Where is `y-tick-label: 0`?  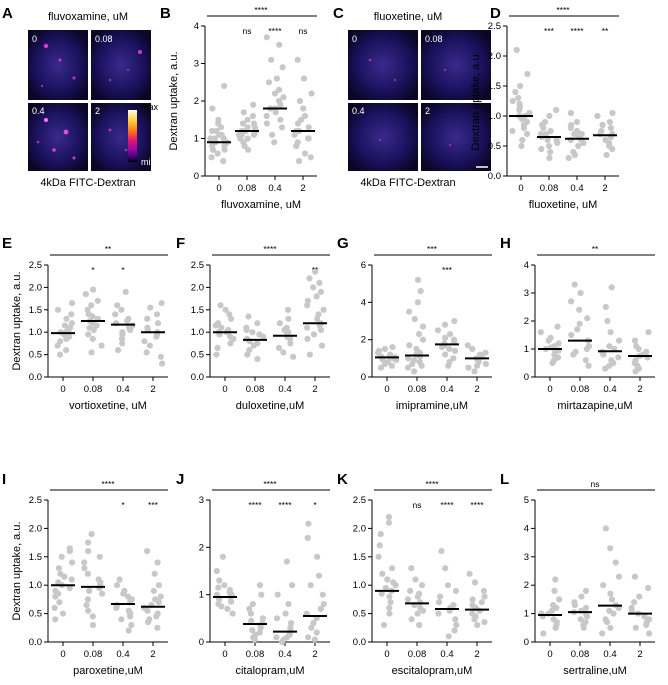
y-tick-label: 0 is located at coordinates (526, 377).